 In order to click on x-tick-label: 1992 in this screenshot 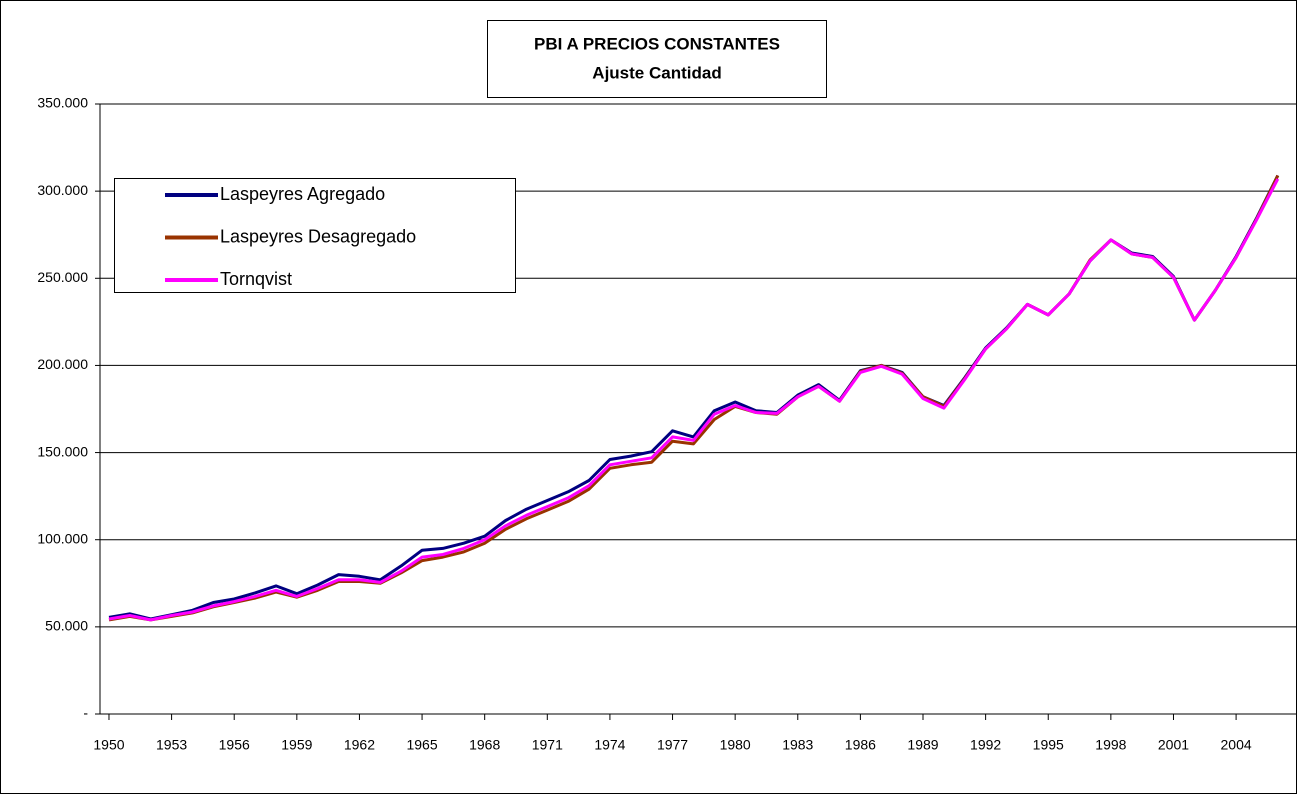, I will do `click(985, 745)`.